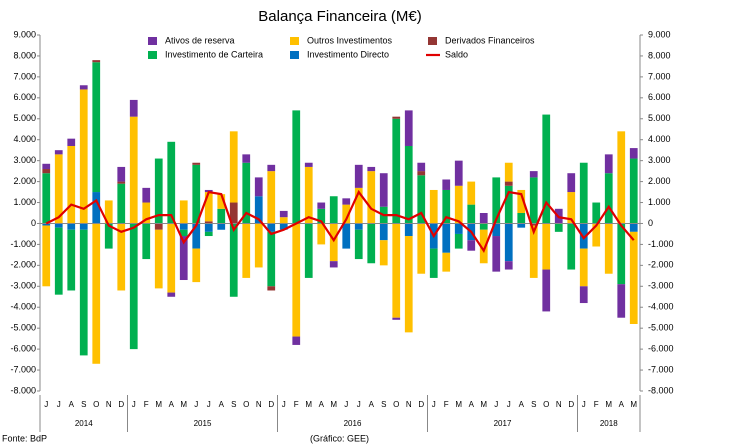  I want to click on legend-swatch, so click(152, 41).